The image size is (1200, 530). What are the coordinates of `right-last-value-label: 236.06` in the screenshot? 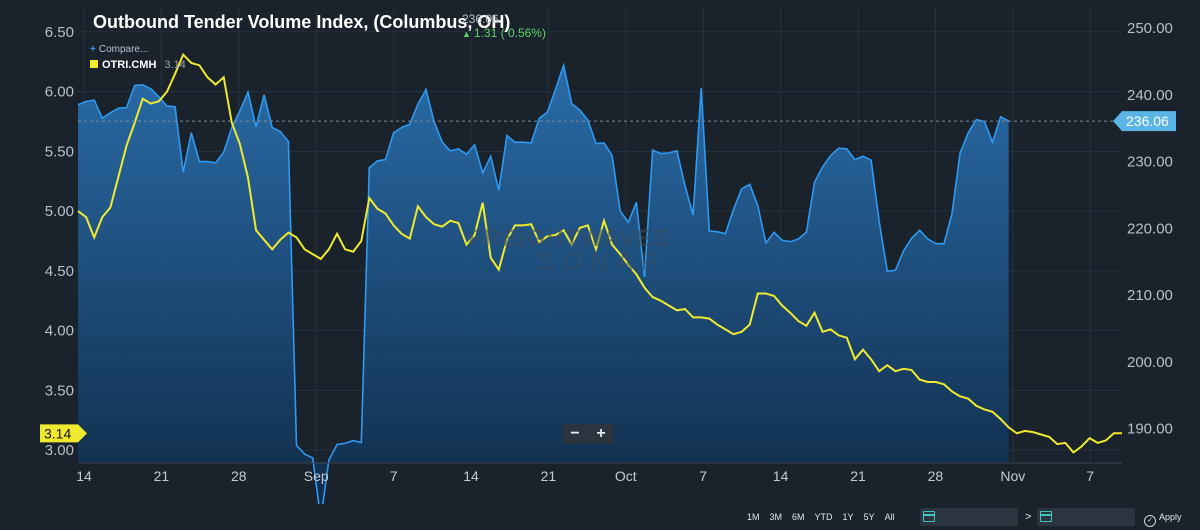 It's located at (1147, 121).